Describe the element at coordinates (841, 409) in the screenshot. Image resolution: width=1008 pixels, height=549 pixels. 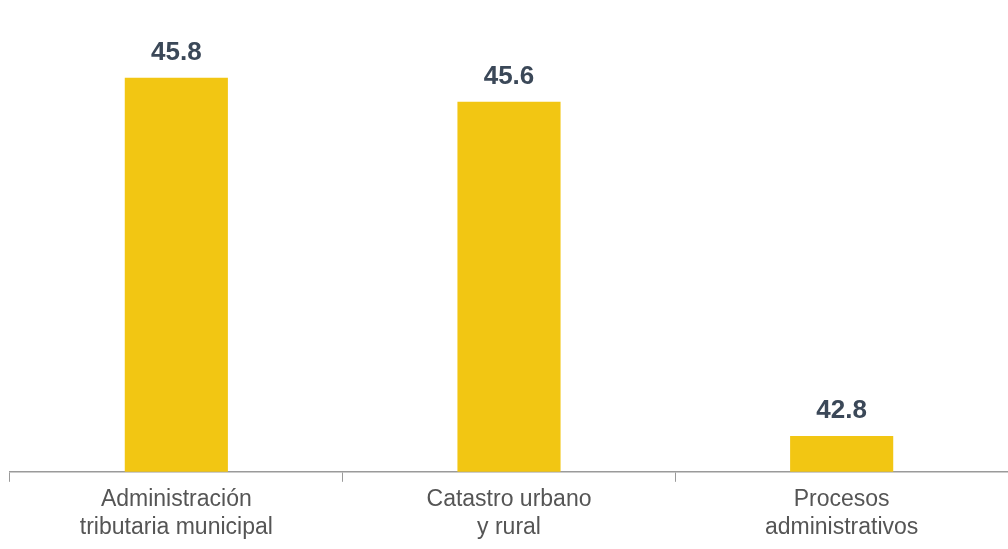
I see `data-label: 42.8` at that location.